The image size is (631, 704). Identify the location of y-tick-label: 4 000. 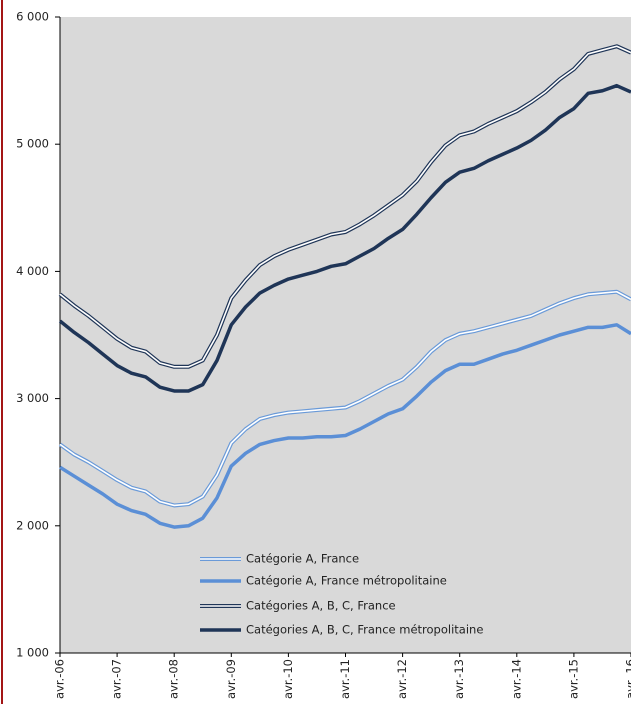
(32, 271).